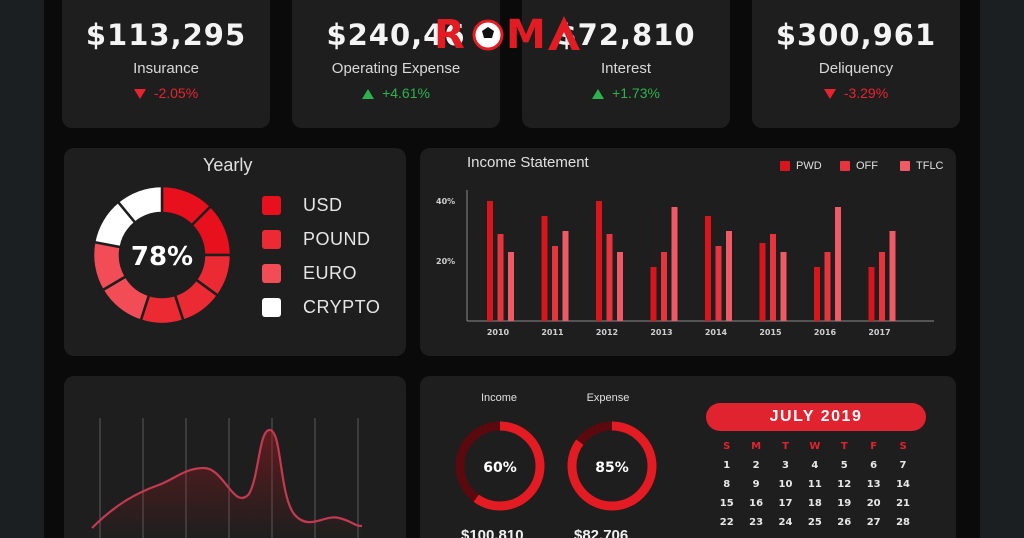 The width and height of the screenshot is (1024, 538). Describe the element at coordinates (396, 68) in the screenshot. I see `kpi-label: Operating Expense` at that location.